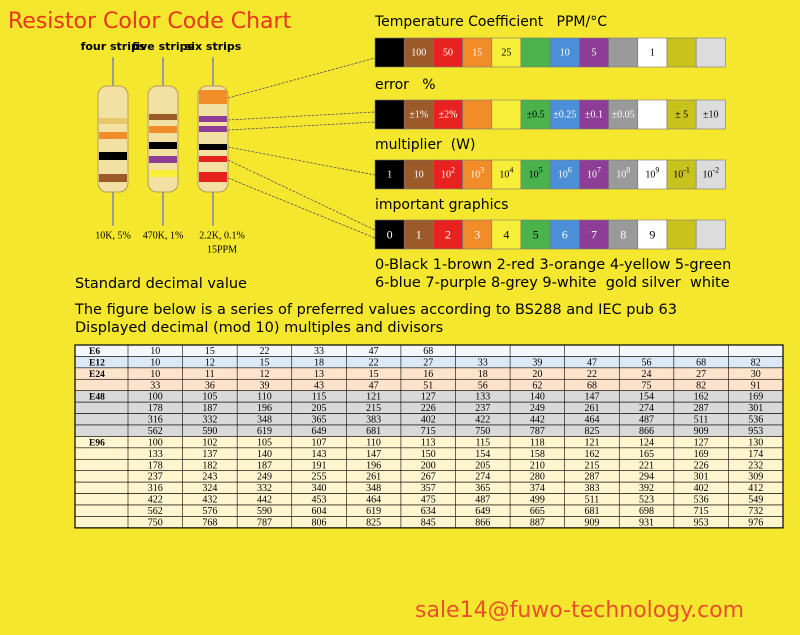 This screenshot has width=800, height=635. I want to click on table-value: 866, so click(646, 431).